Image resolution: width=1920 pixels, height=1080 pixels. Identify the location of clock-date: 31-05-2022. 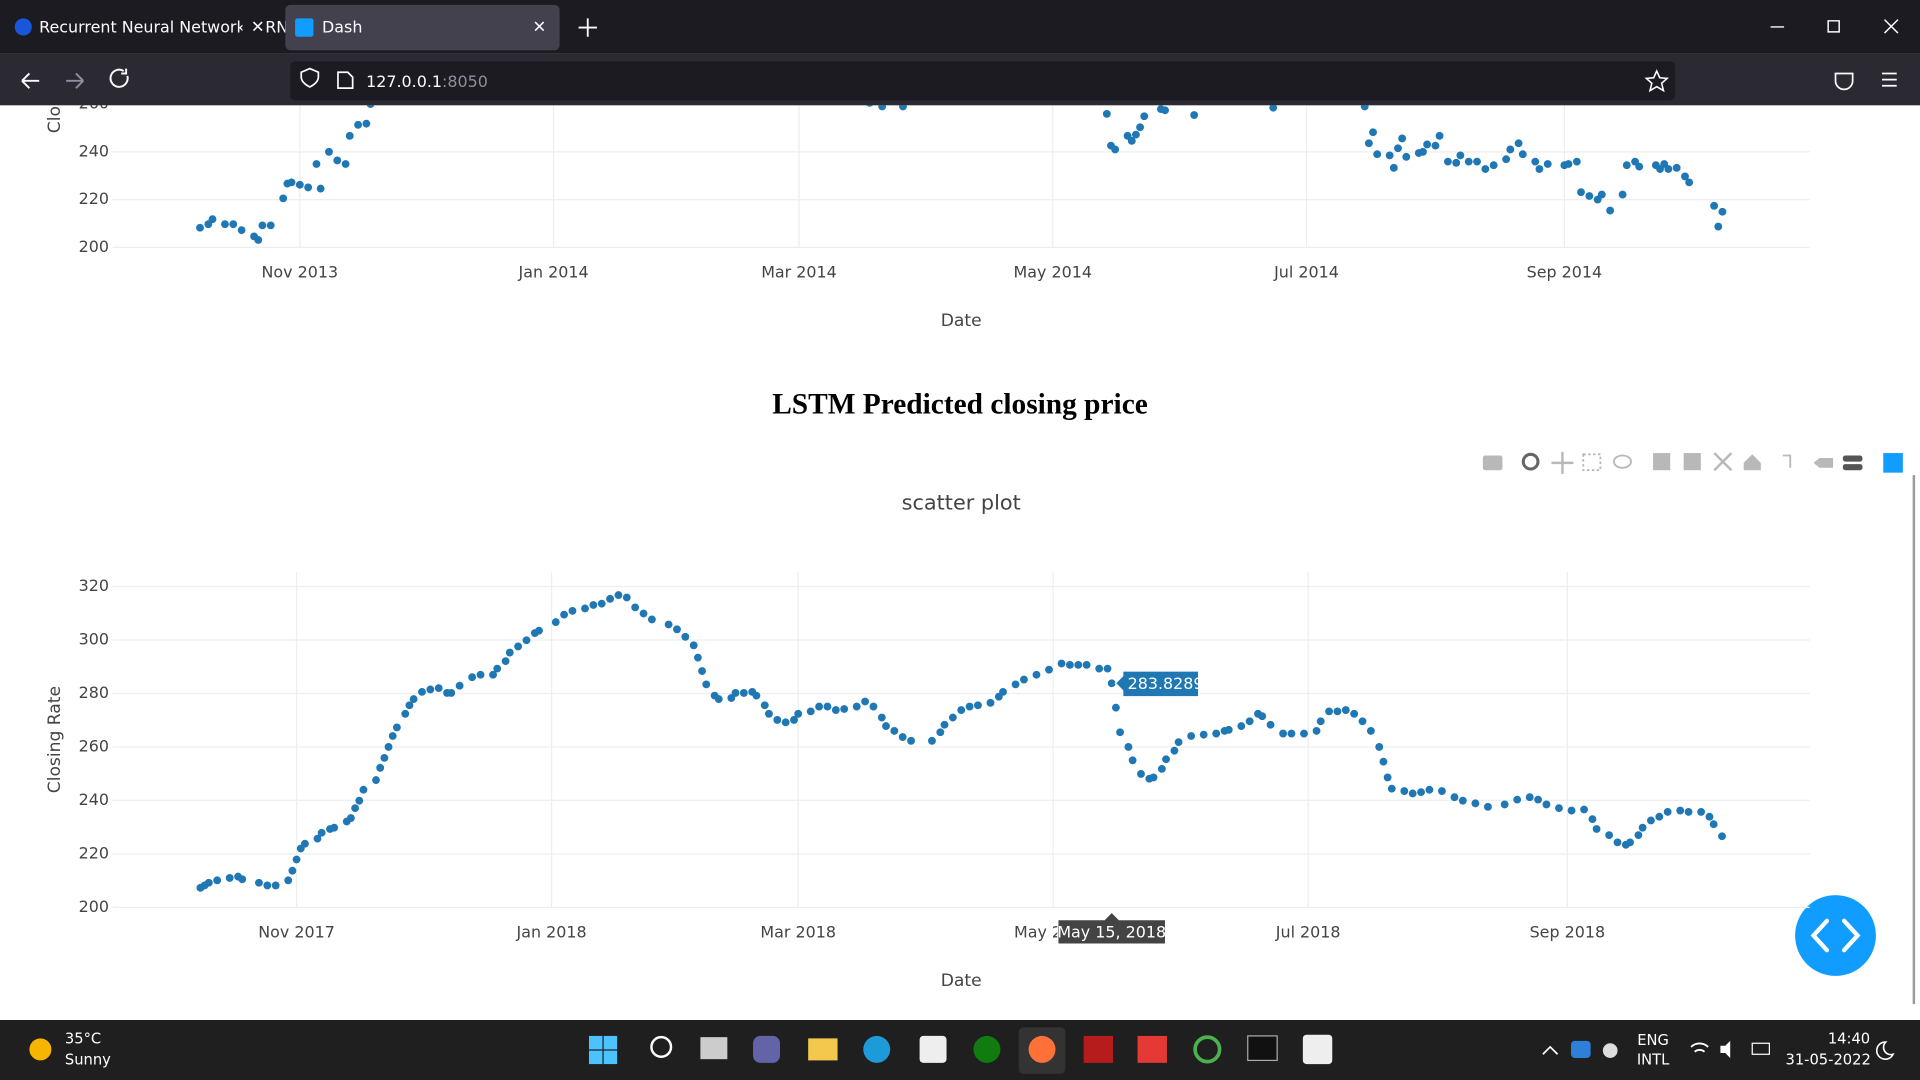
(1827, 1059).